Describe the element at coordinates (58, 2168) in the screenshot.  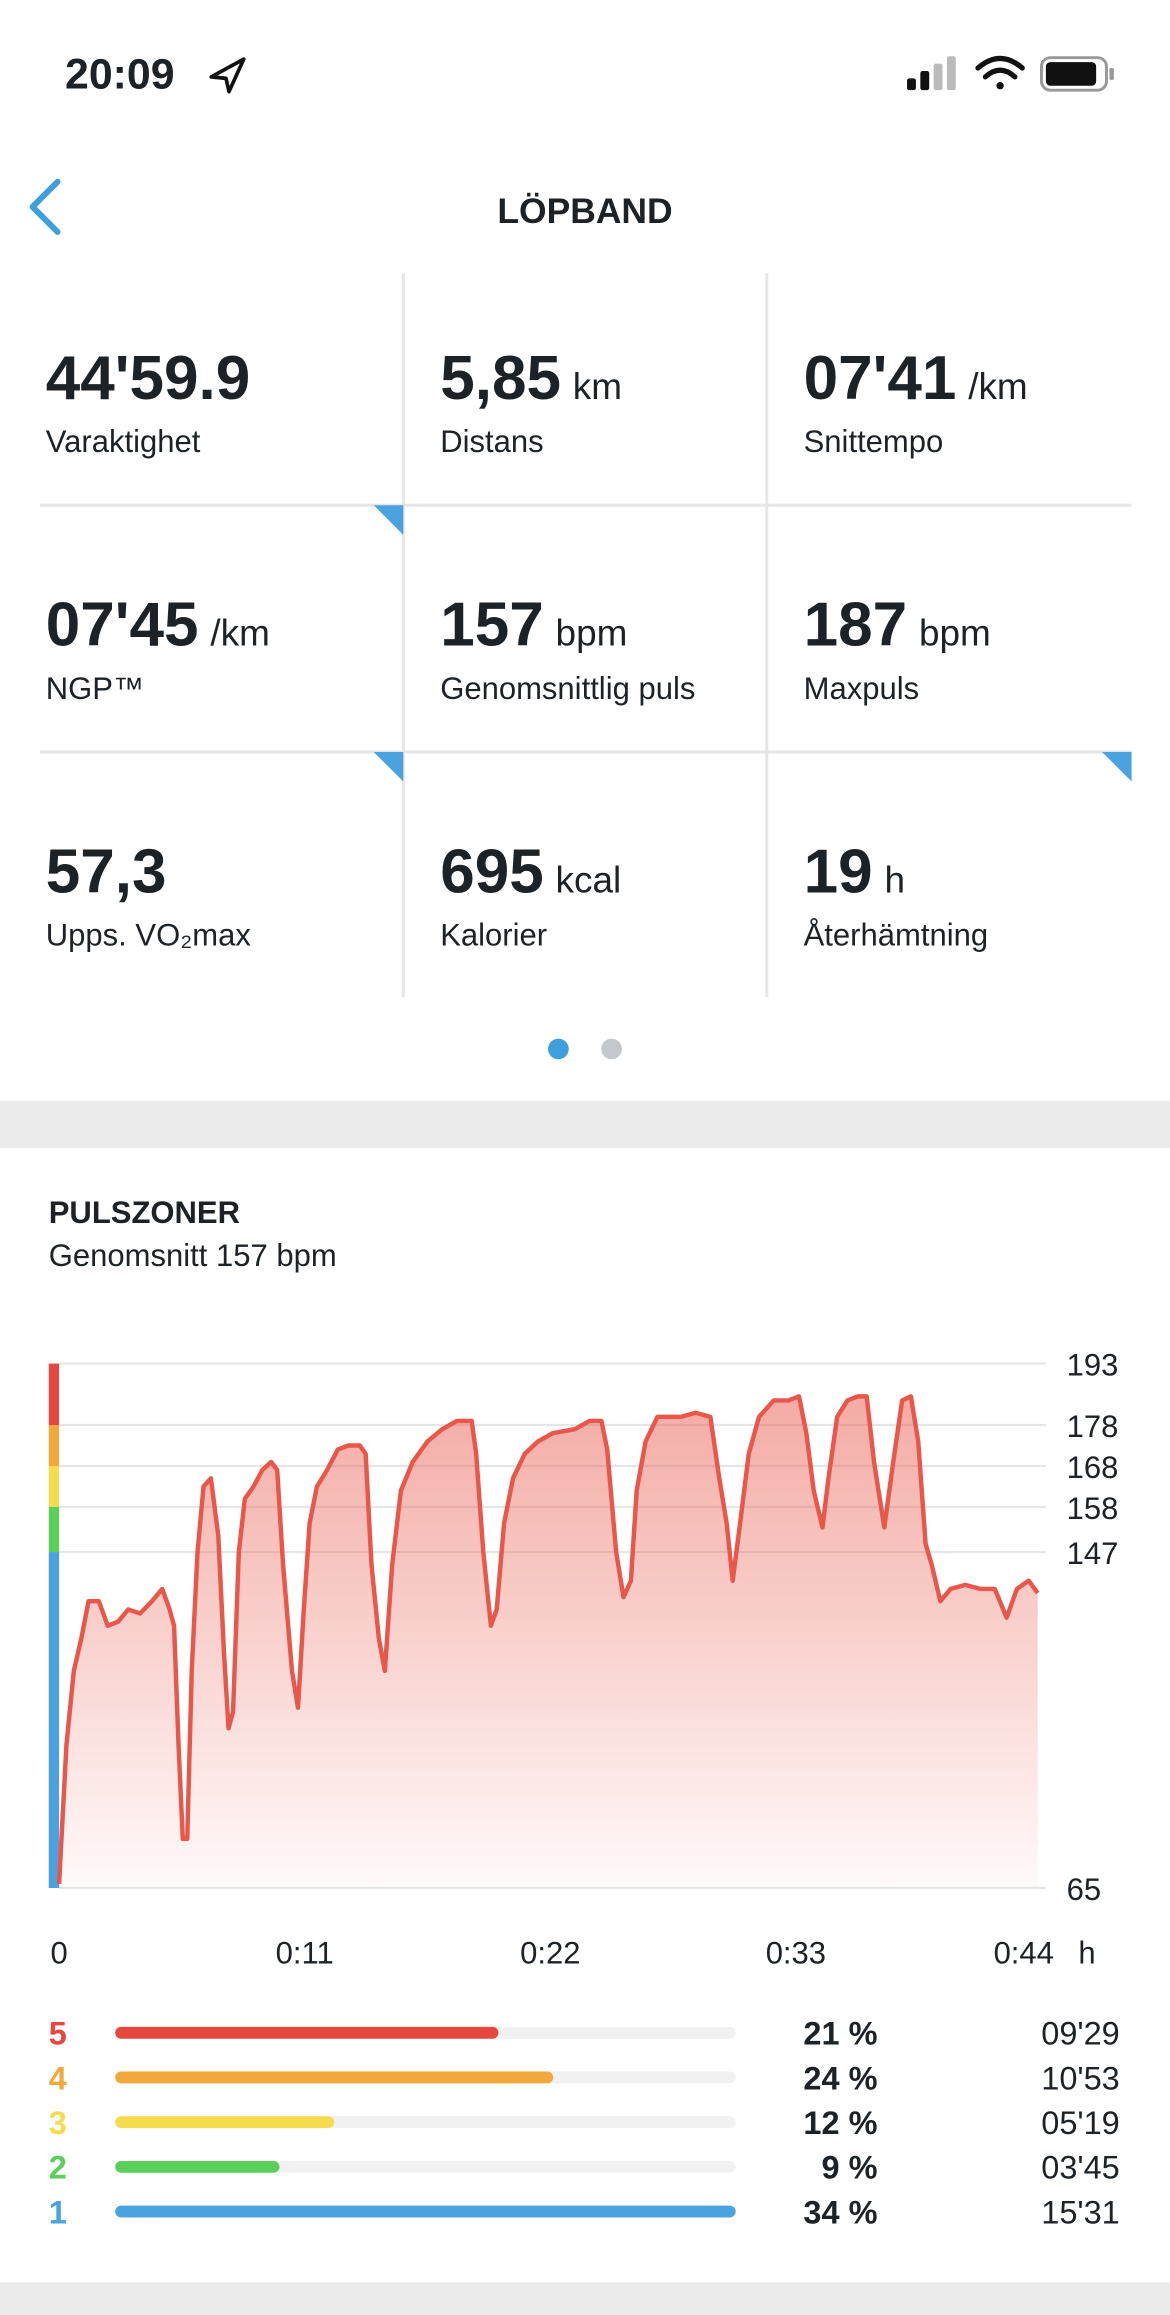
I see `zone-number: 2` at that location.